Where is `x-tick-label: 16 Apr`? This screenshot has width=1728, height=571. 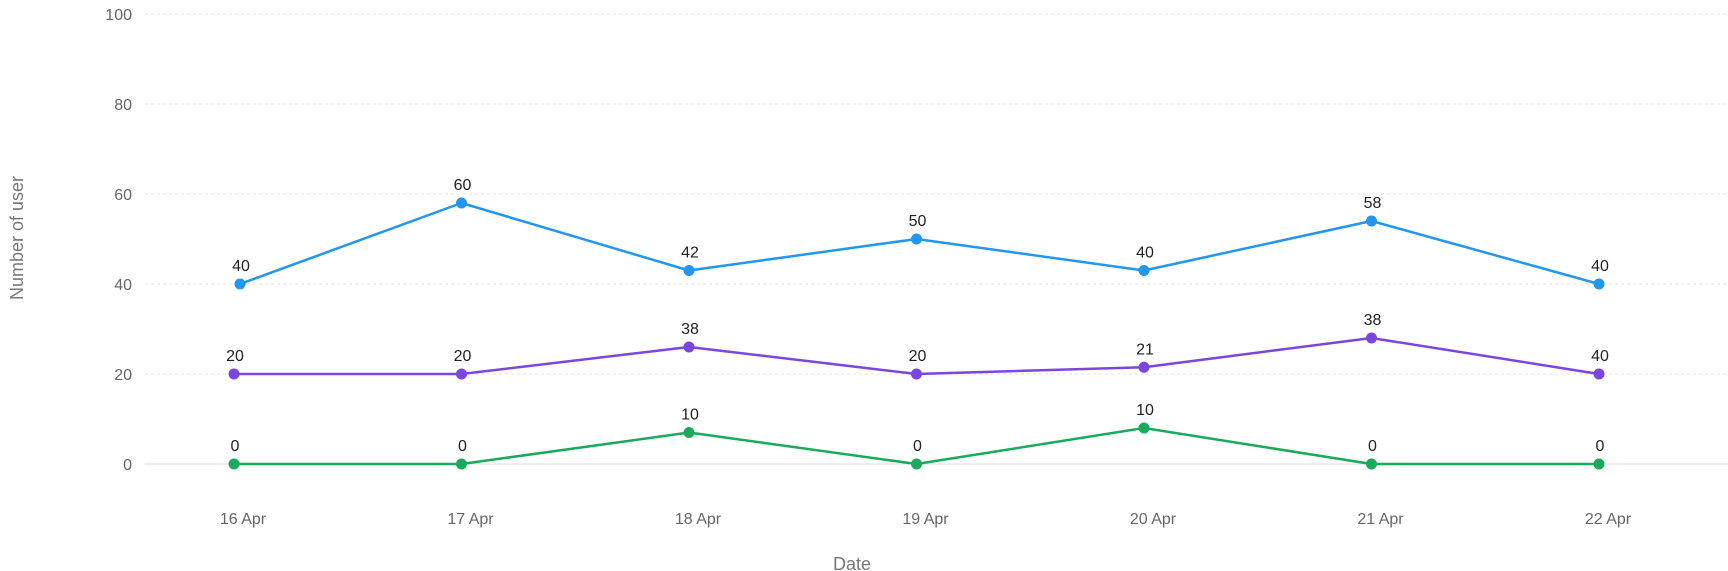 x-tick-label: 16 Apr is located at coordinates (243, 519).